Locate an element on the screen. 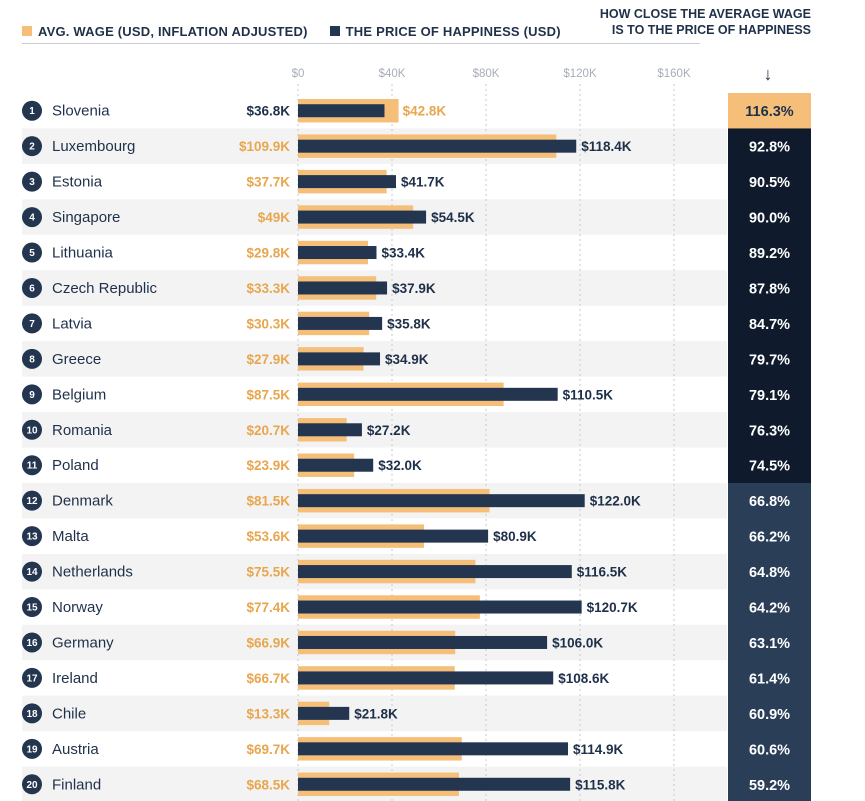 Image resolution: width=865 pixels, height=801 pixels. percent-value-label: 63.1% is located at coordinates (769, 644).